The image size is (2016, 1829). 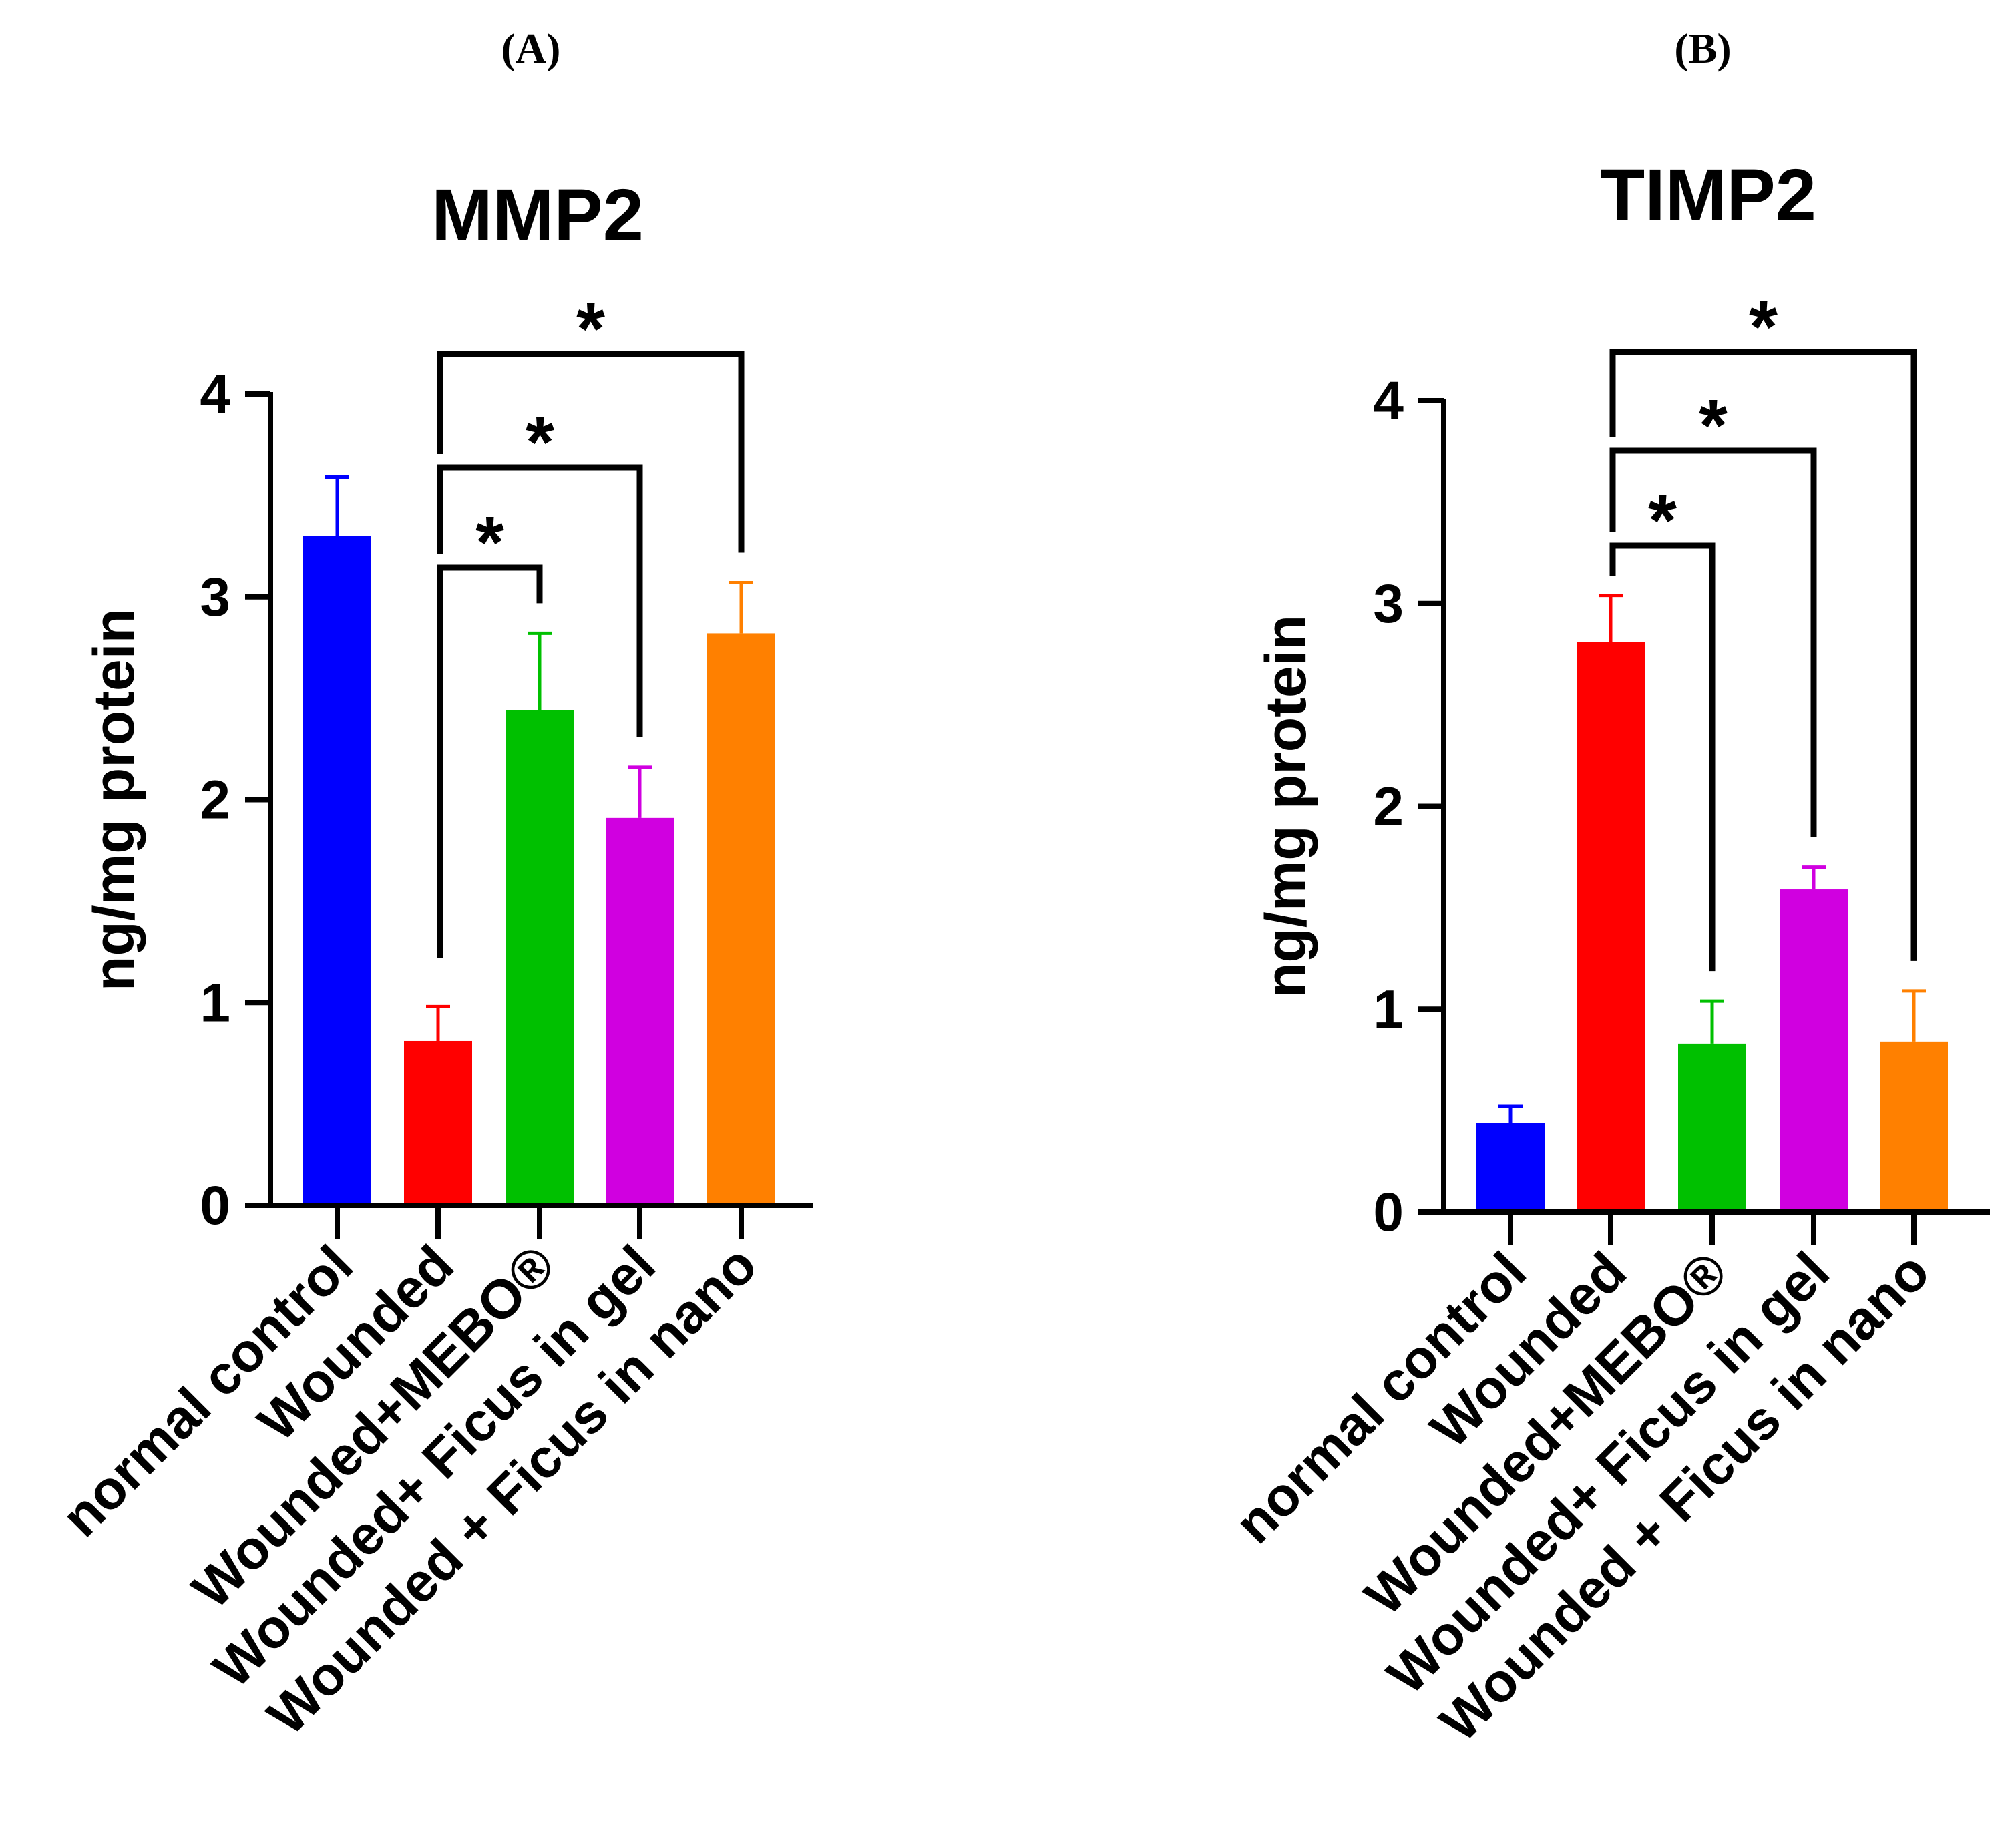 What do you see at coordinates (531, 48) in the screenshot?
I see `panel-label: (A)` at bounding box center [531, 48].